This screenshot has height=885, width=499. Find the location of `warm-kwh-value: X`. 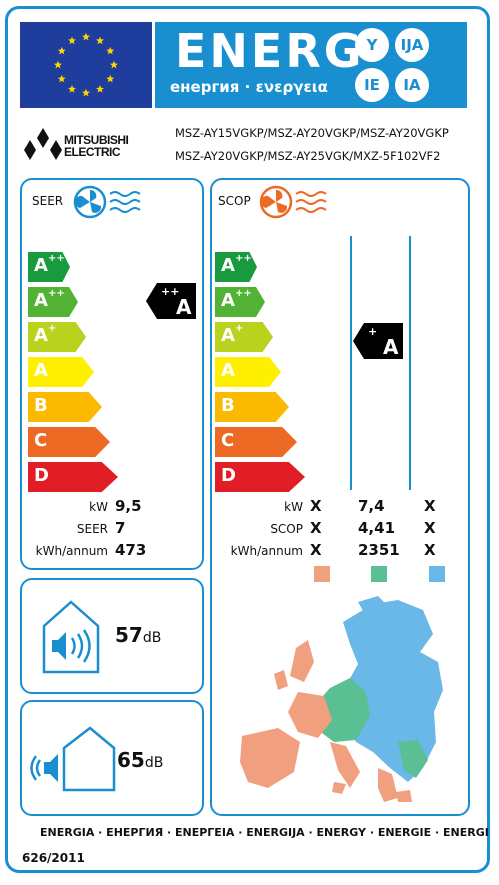

warm-kwh-value: X is located at coordinates (316, 550).